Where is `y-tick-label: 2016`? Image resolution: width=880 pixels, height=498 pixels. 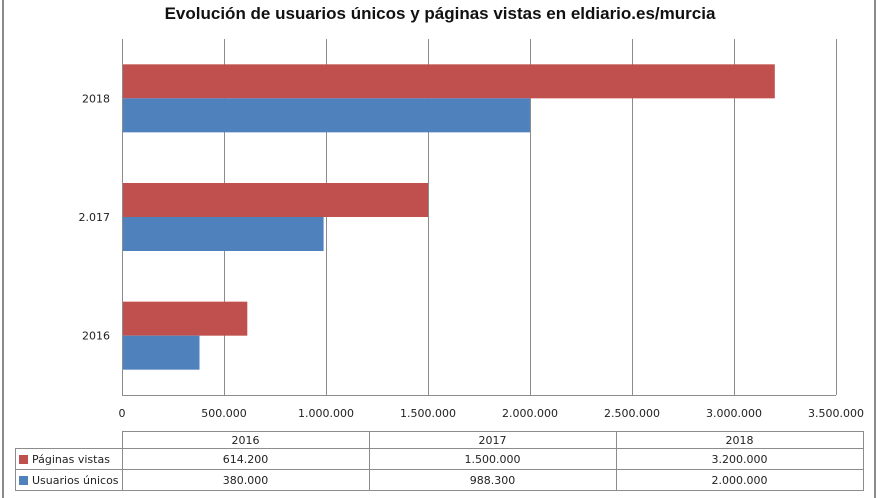
y-tick-label: 2016 is located at coordinates (96, 336).